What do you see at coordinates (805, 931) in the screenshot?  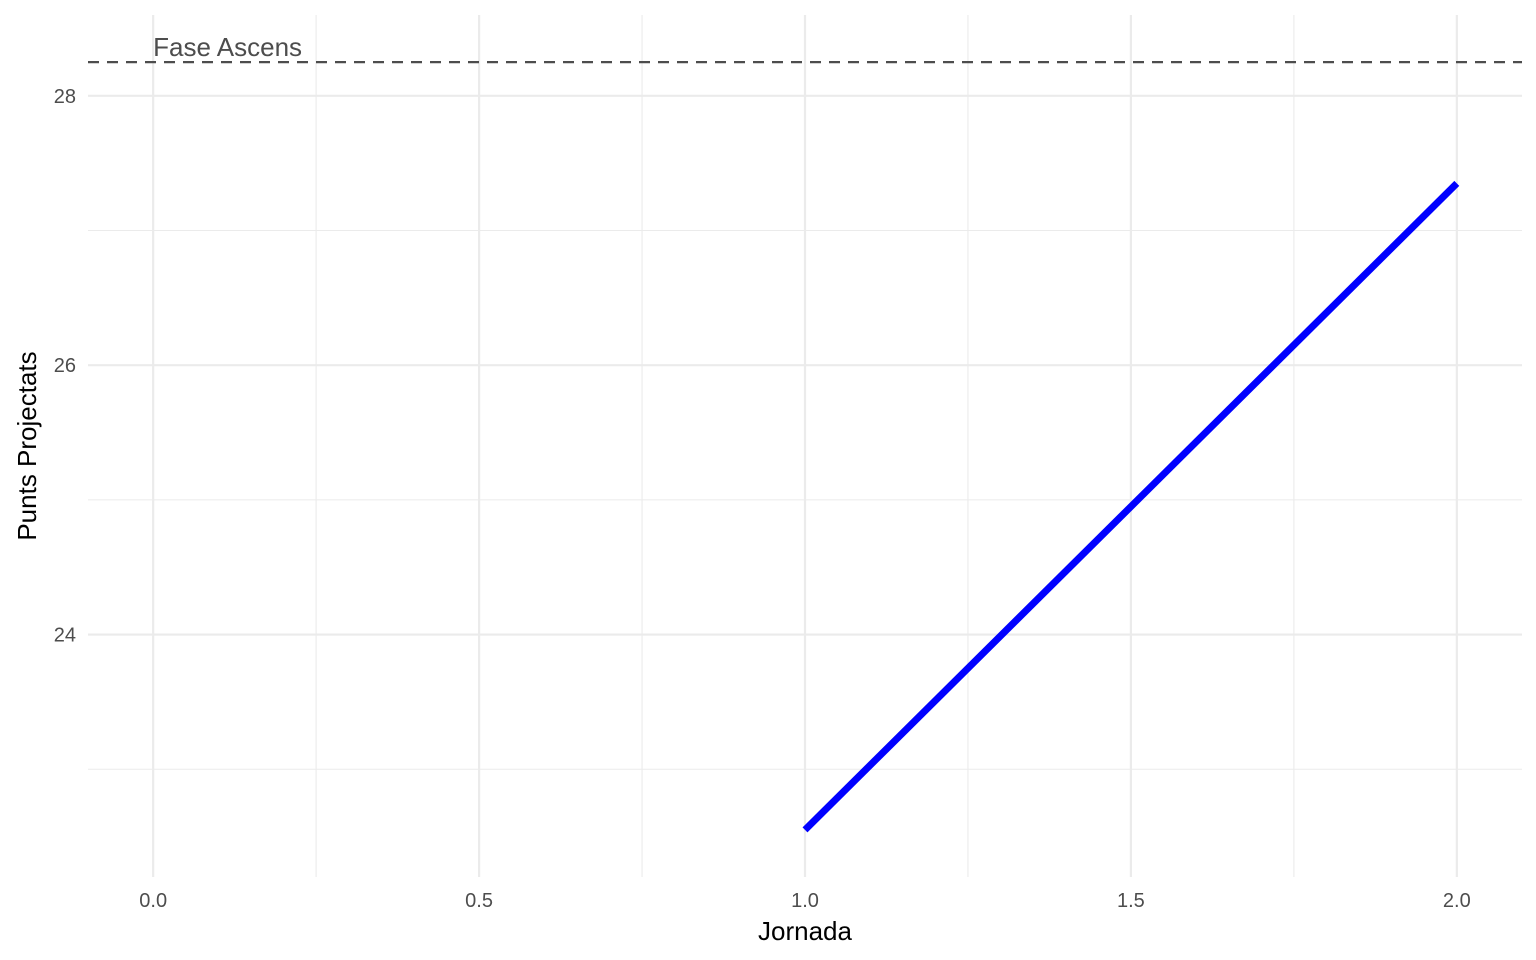 I see `x-axis-title: Jornada` at bounding box center [805, 931].